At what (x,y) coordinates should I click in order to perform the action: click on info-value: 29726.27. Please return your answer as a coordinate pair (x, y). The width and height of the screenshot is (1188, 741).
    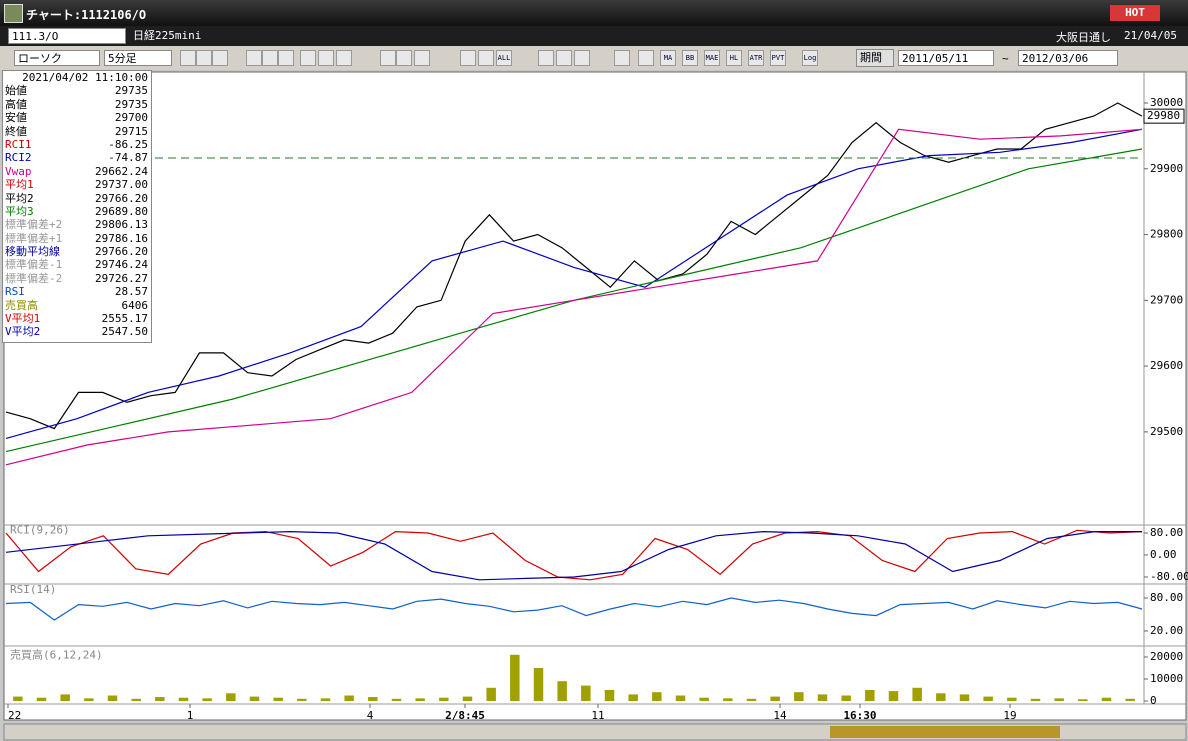
    Looking at the image, I should click on (121, 278).